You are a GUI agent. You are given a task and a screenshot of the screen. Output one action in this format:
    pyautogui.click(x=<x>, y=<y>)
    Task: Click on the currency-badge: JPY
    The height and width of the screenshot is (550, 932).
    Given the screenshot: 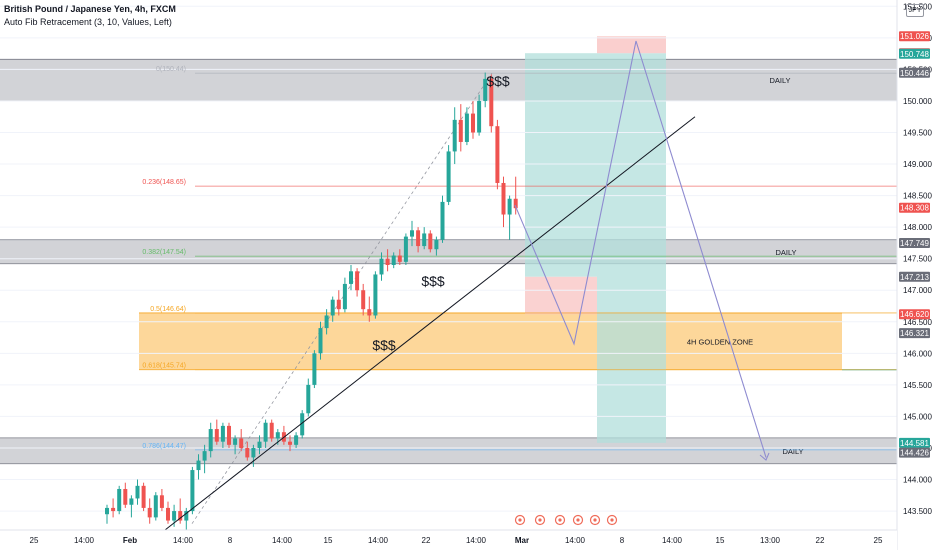 What is the action you would take?
    pyautogui.click(x=915, y=10)
    